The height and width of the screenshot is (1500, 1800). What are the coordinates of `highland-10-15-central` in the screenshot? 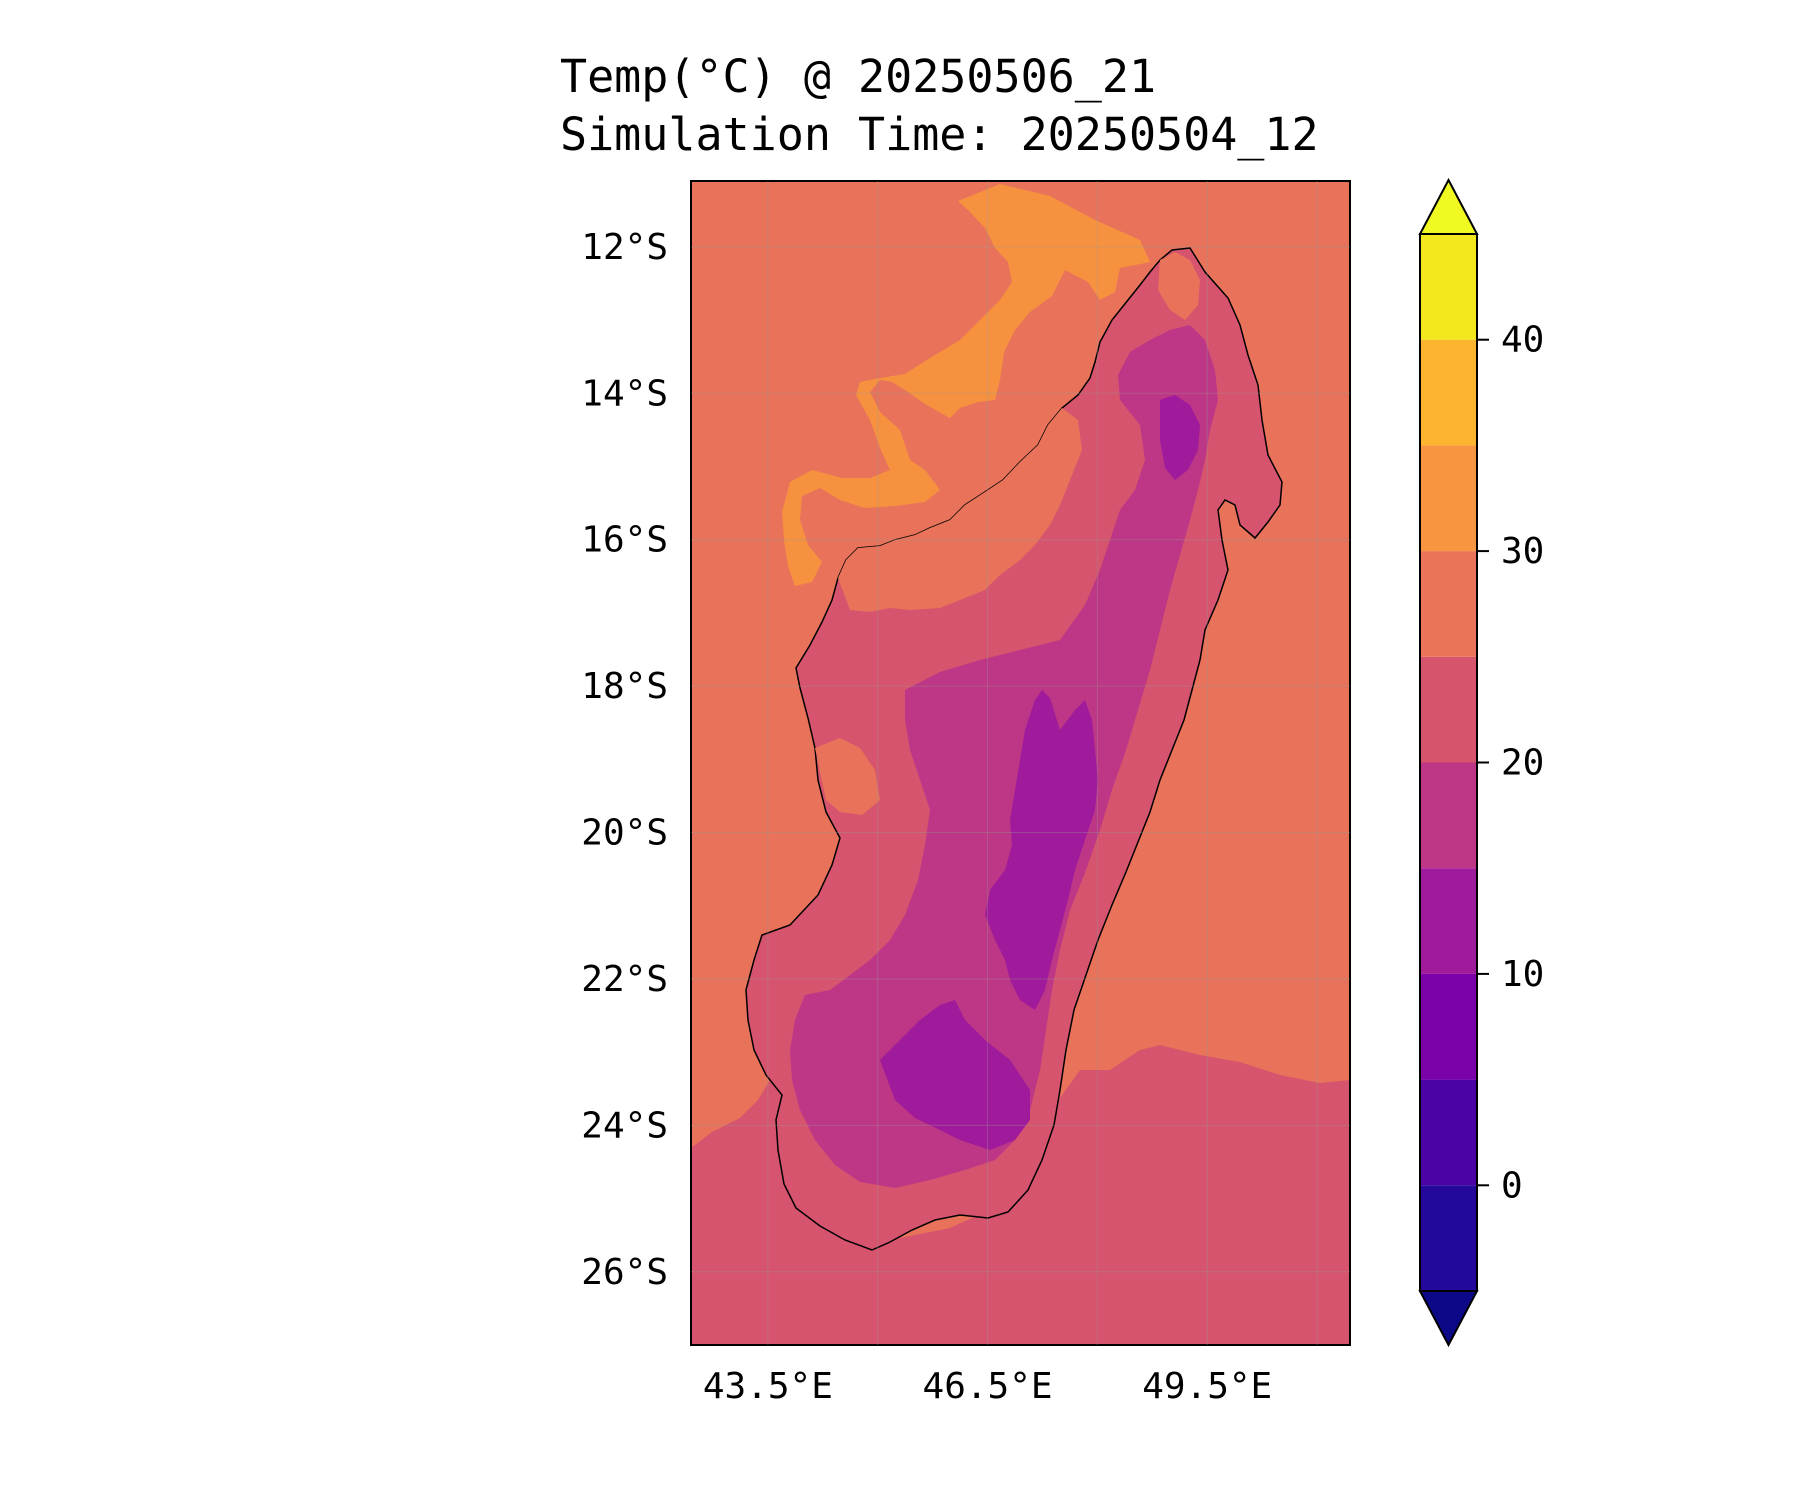 It's located at (1041, 850).